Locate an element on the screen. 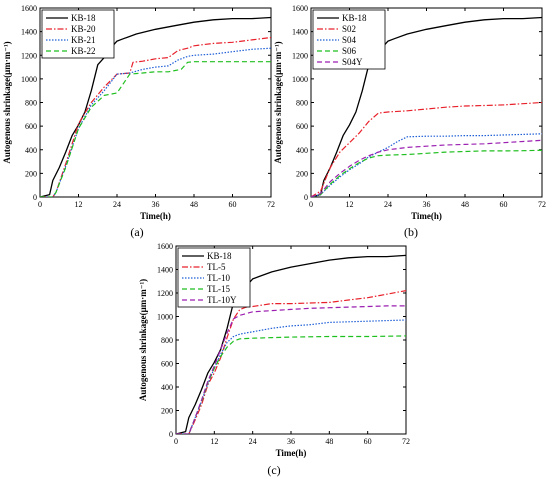 The width and height of the screenshot is (550, 483). legend-label: S02 is located at coordinates (349, 29).